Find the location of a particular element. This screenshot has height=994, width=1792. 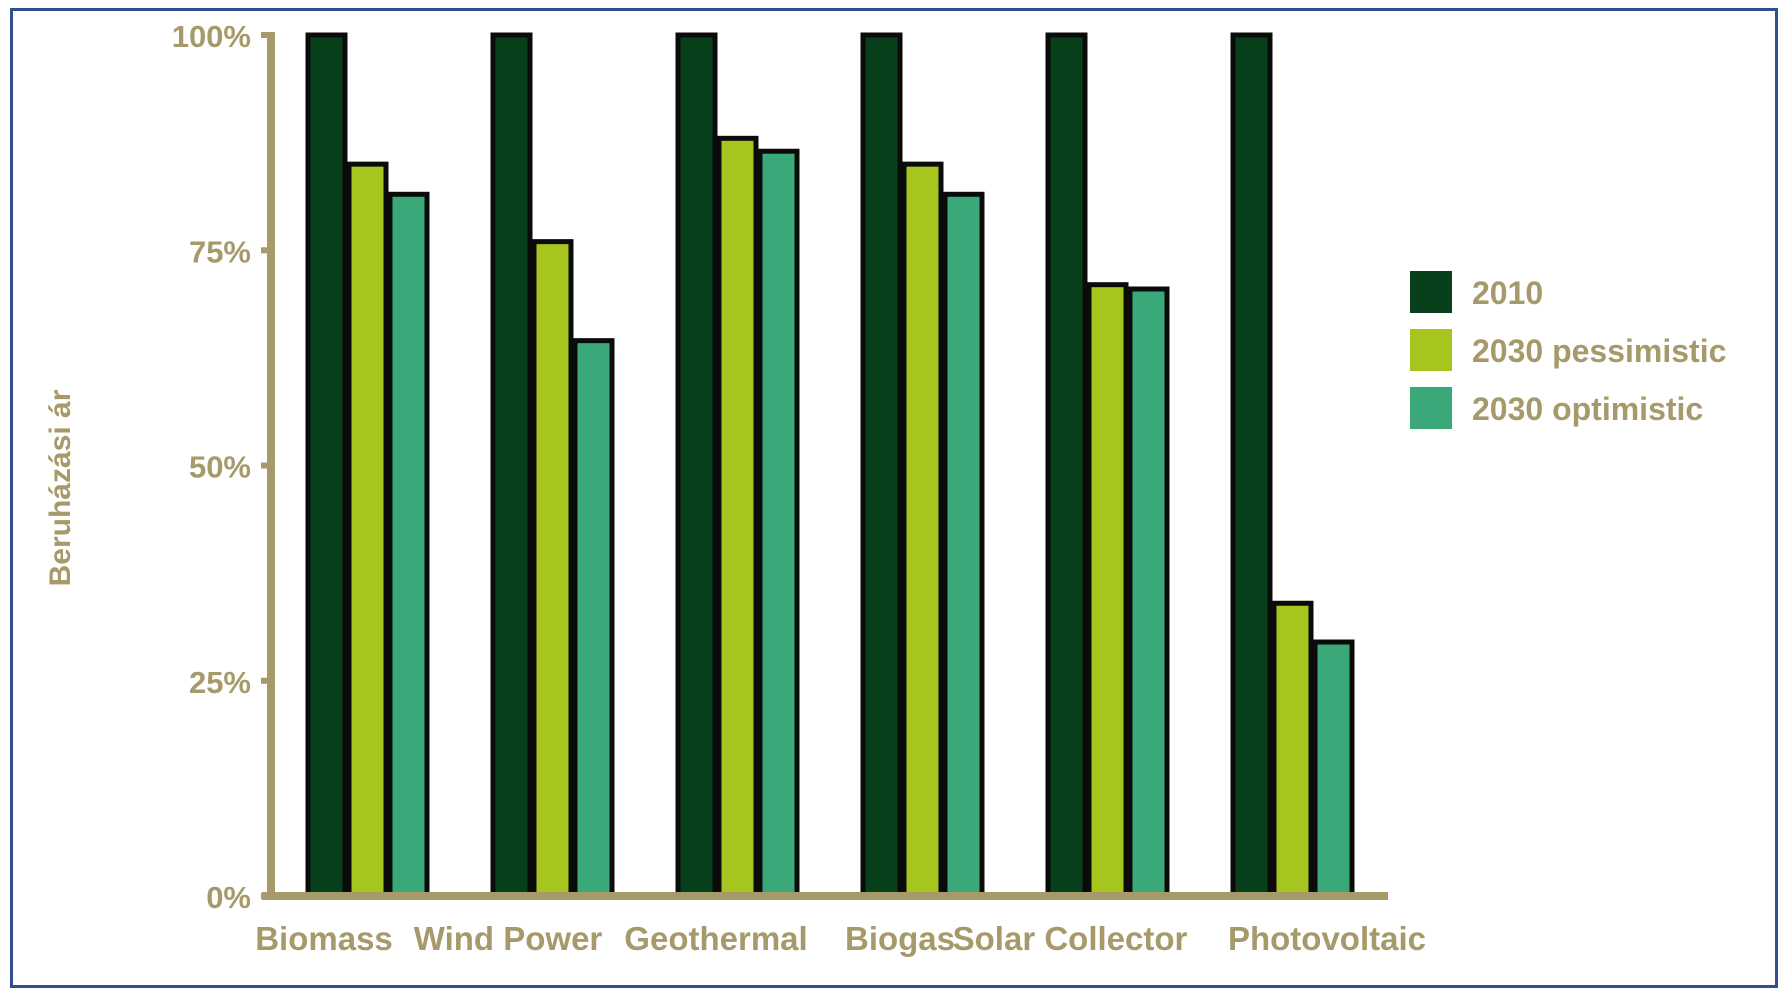

bar-2010-solar-collector is located at coordinates (1066, 465).